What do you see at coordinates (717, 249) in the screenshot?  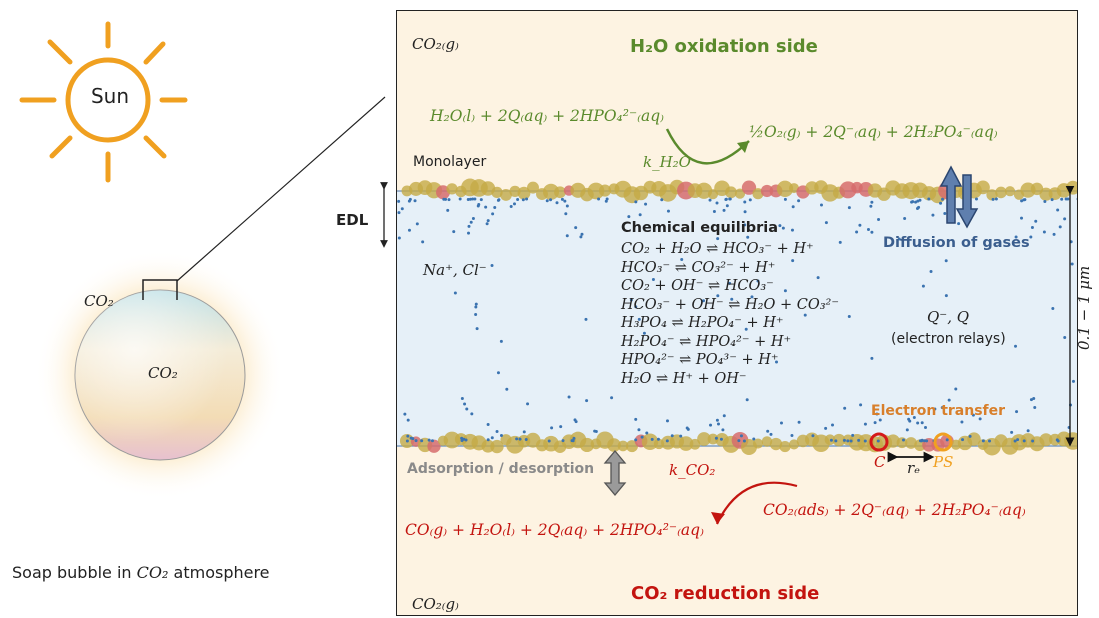 I see `equilibrium-1: CO₂ + H₂O ⇌ HCO₃⁻ + H⁺` at bounding box center [717, 249].